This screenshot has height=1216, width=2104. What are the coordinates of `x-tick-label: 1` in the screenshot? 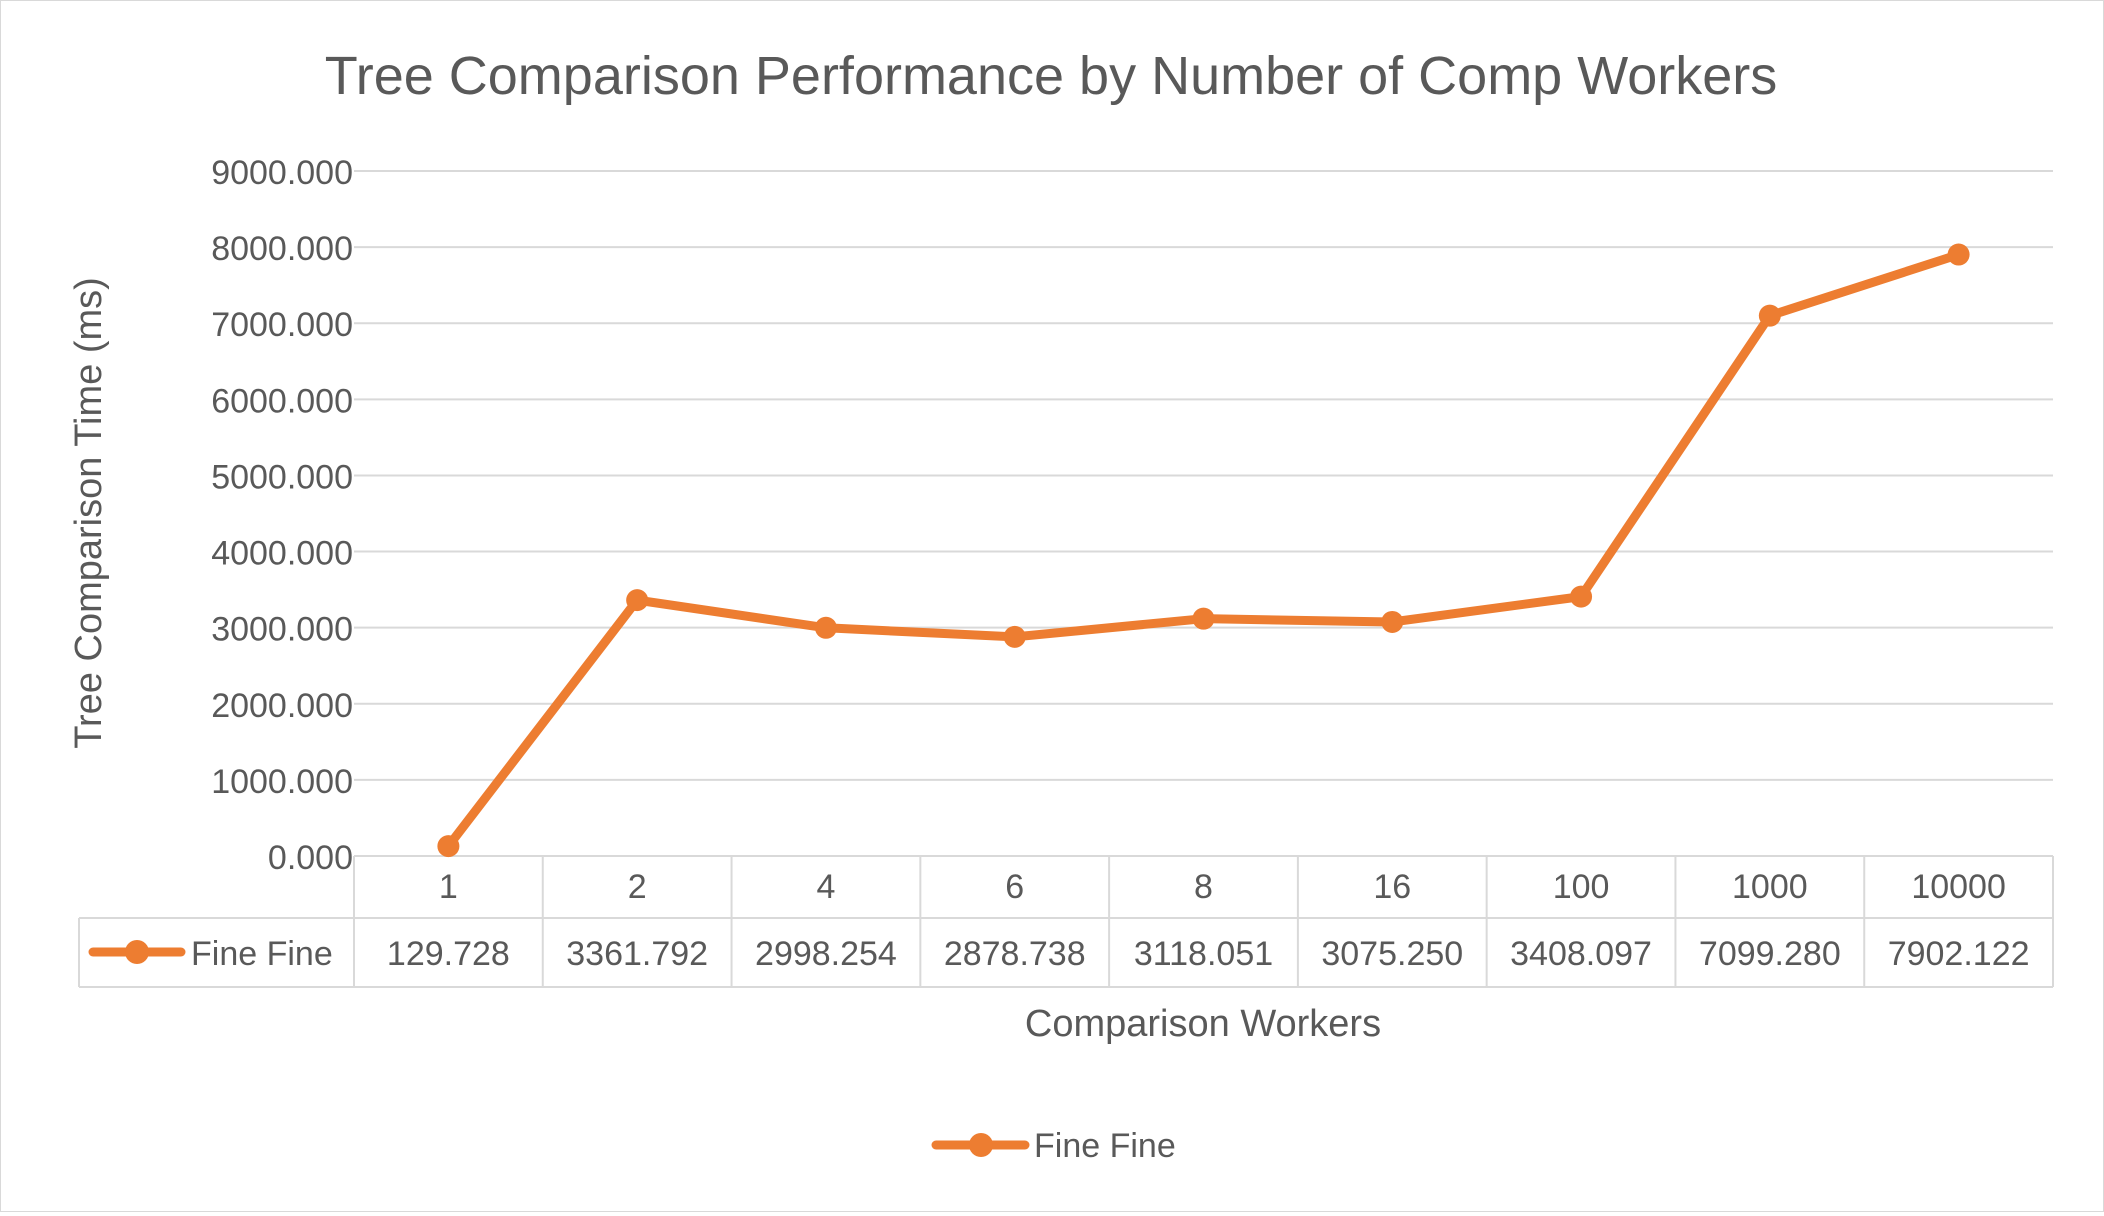 It's located at (448, 887).